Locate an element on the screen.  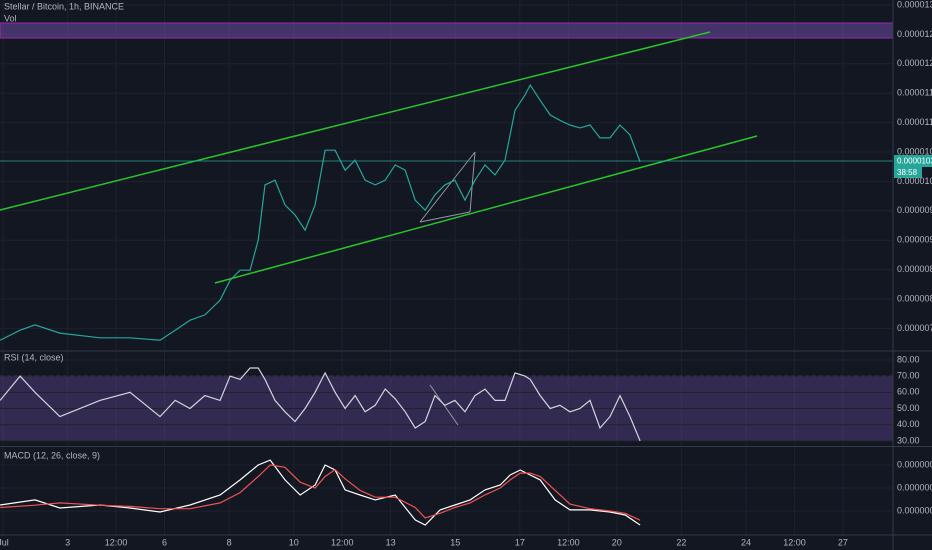
macd-title: MACD (12, 26, close, 9) is located at coordinates (52, 455).